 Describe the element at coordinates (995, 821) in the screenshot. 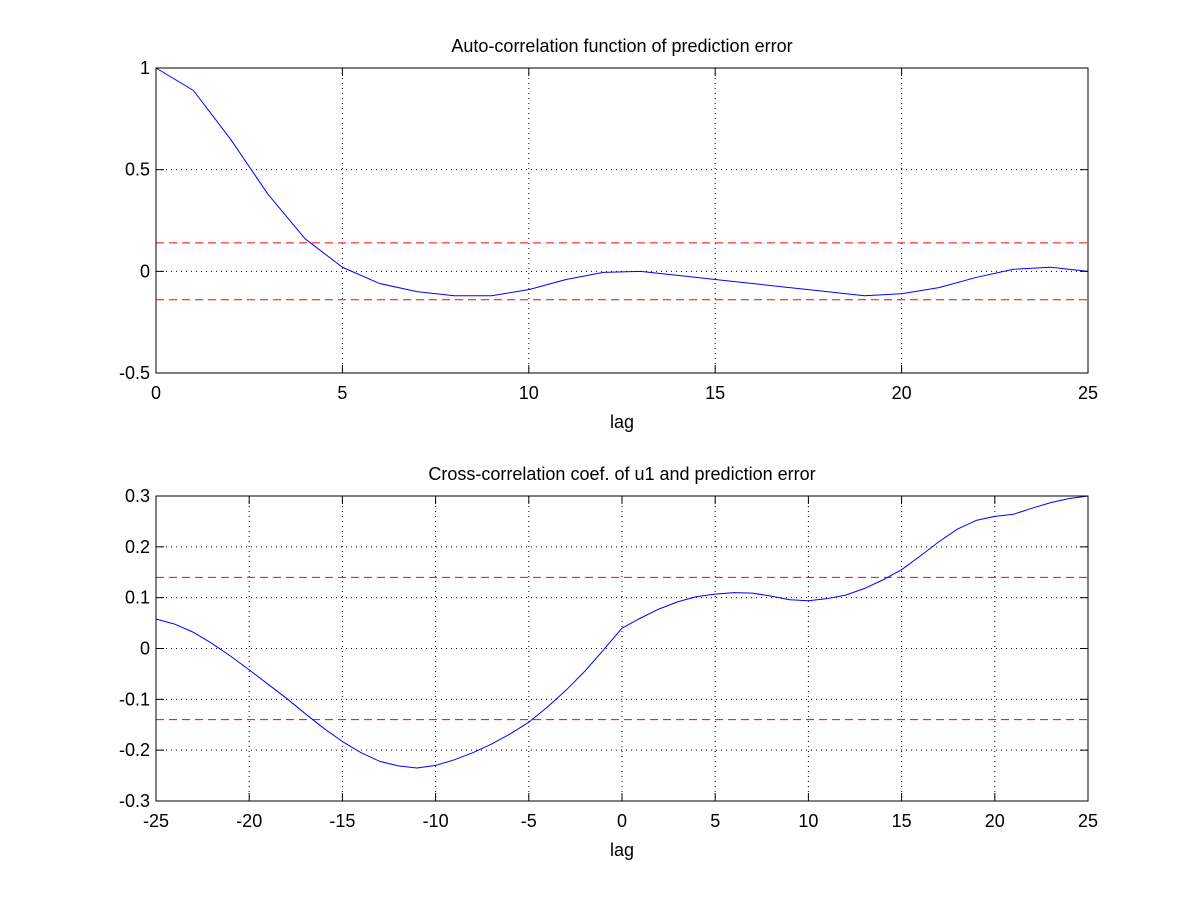

I see `ccf-x-tick-label: 20` at that location.